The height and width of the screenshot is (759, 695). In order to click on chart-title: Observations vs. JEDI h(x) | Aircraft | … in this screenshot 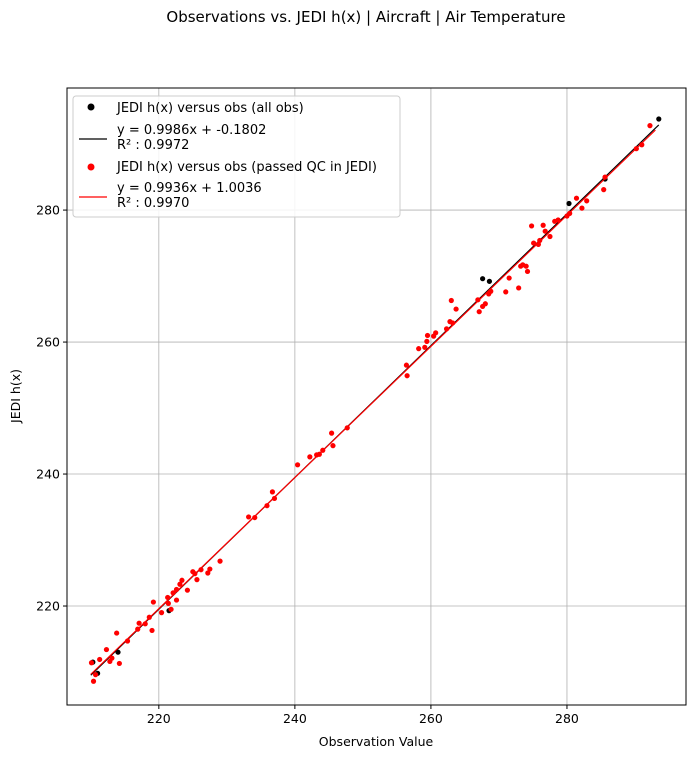, I will do `click(365, 17)`.